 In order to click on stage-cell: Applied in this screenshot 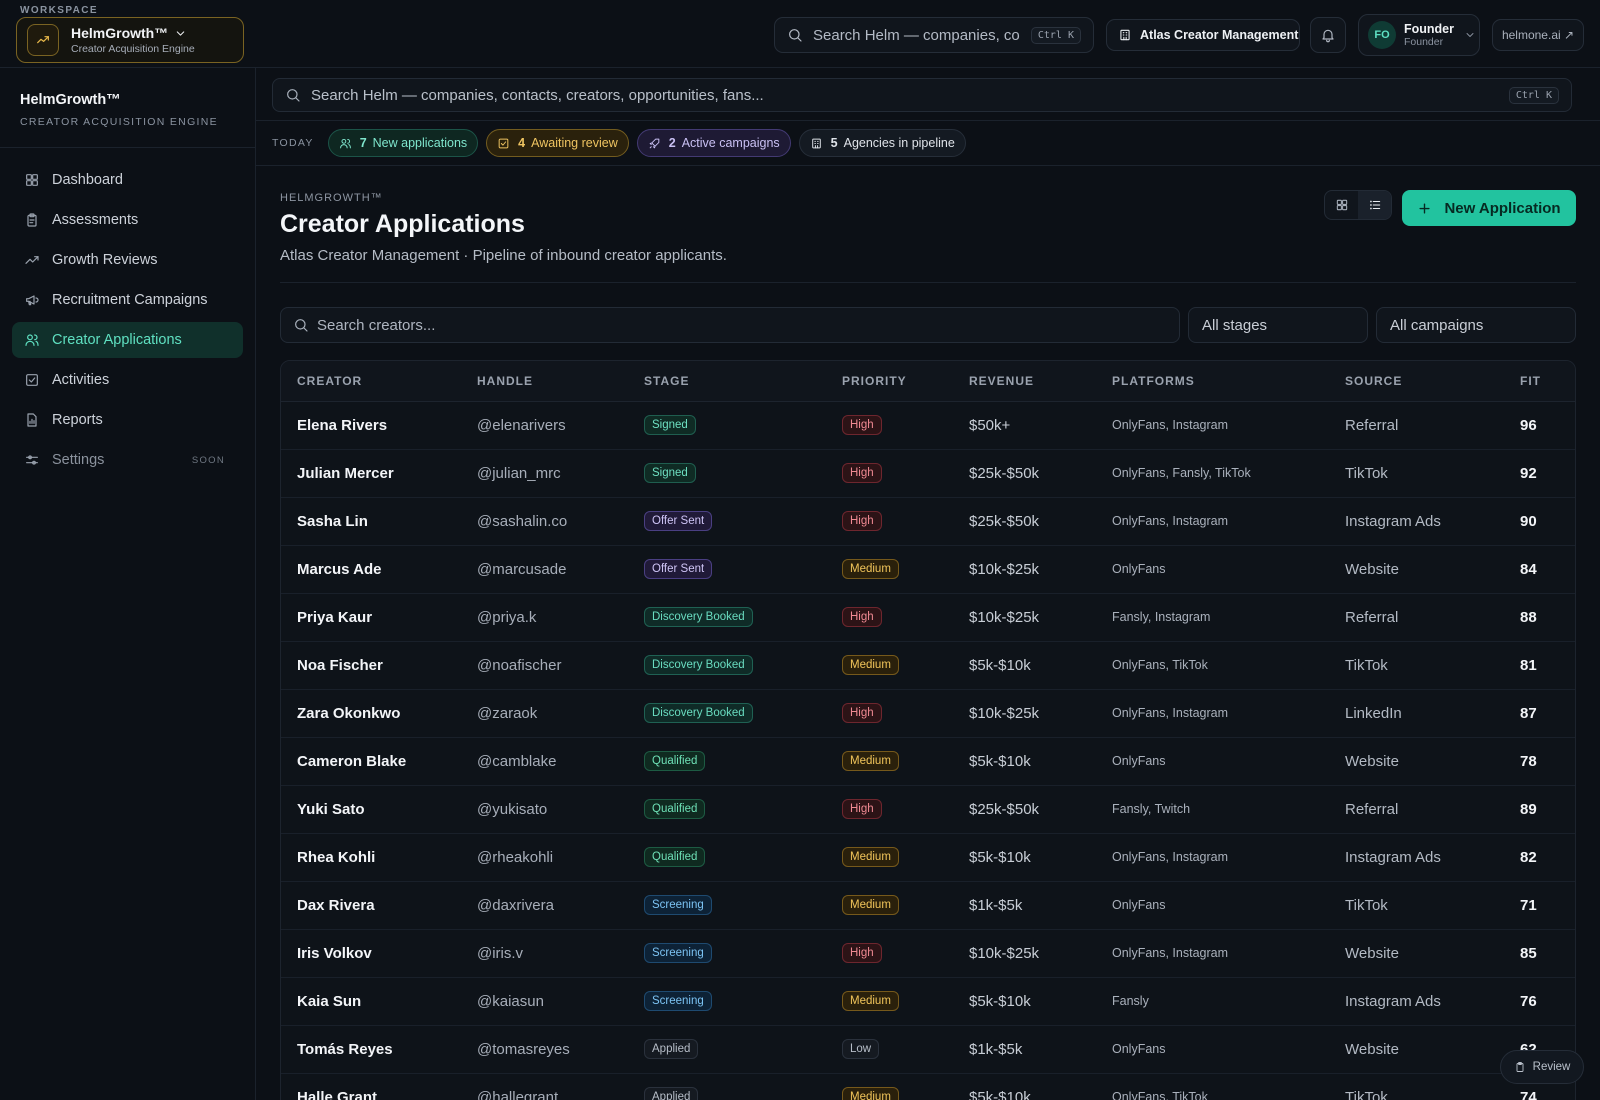, I will do `click(727, 1049)`.